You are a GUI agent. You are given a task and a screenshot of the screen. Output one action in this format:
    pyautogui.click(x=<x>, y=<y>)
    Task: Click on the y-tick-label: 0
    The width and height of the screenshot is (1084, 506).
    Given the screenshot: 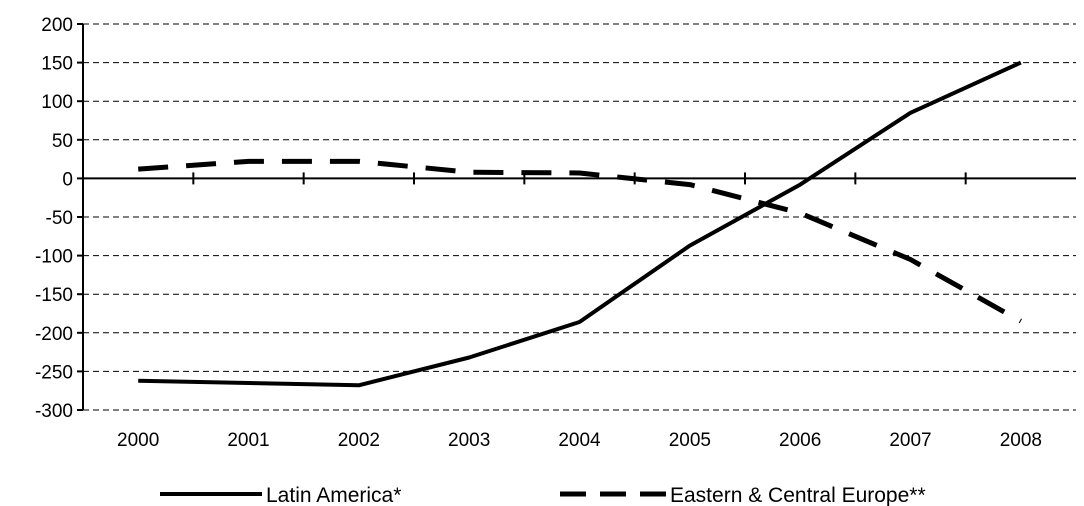 What is the action you would take?
    pyautogui.click(x=67, y=179)
    